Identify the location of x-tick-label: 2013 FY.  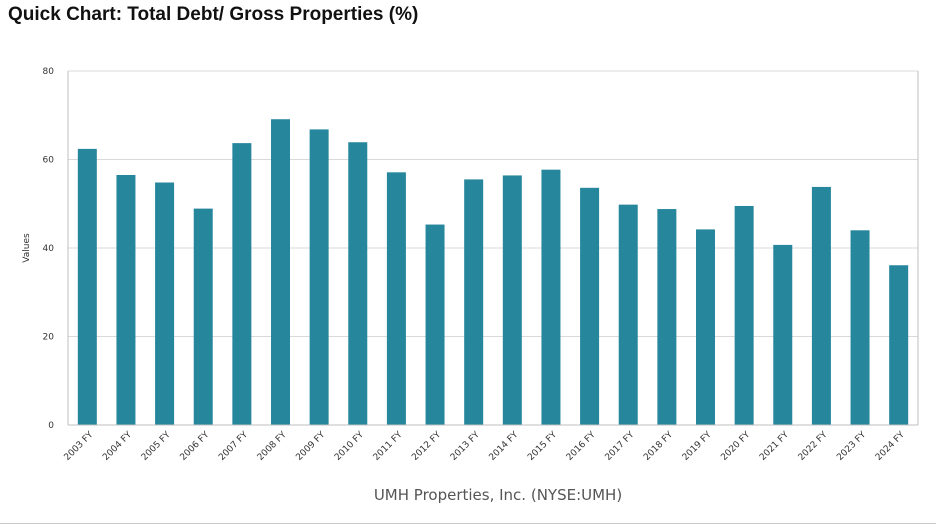
(465, 446).